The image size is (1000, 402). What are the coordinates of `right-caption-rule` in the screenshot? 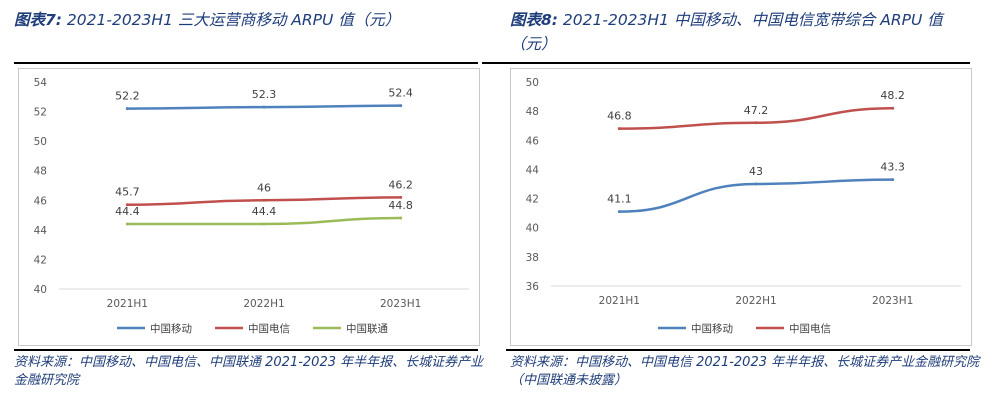 It's located at (726, 63).